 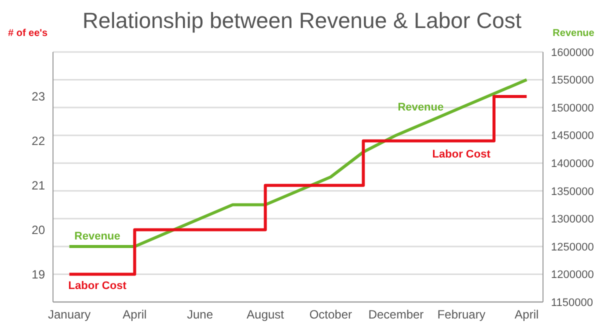 I want to click on y2-tick-label: 1450000, so click(x=572, y=136).